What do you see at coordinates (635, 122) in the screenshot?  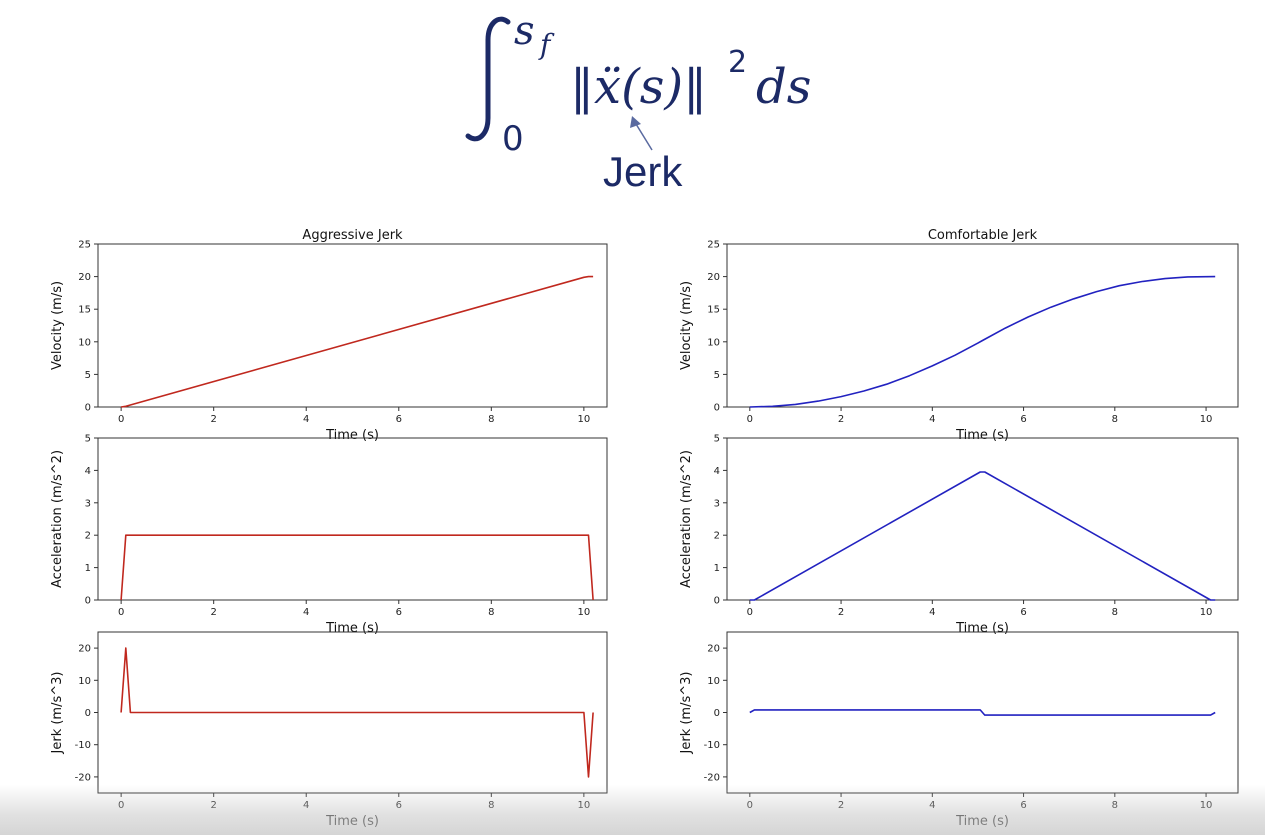 I see `arrow-head` at bounding box center [635, 122].